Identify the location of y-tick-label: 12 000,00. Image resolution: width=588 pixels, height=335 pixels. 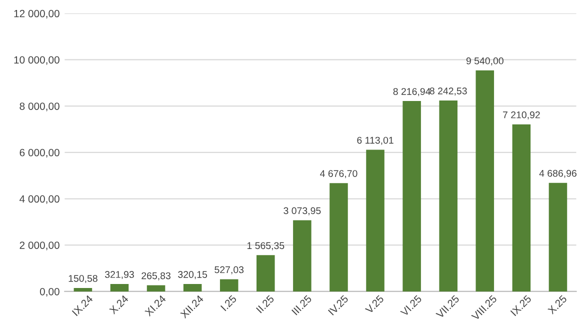
(37, 14).